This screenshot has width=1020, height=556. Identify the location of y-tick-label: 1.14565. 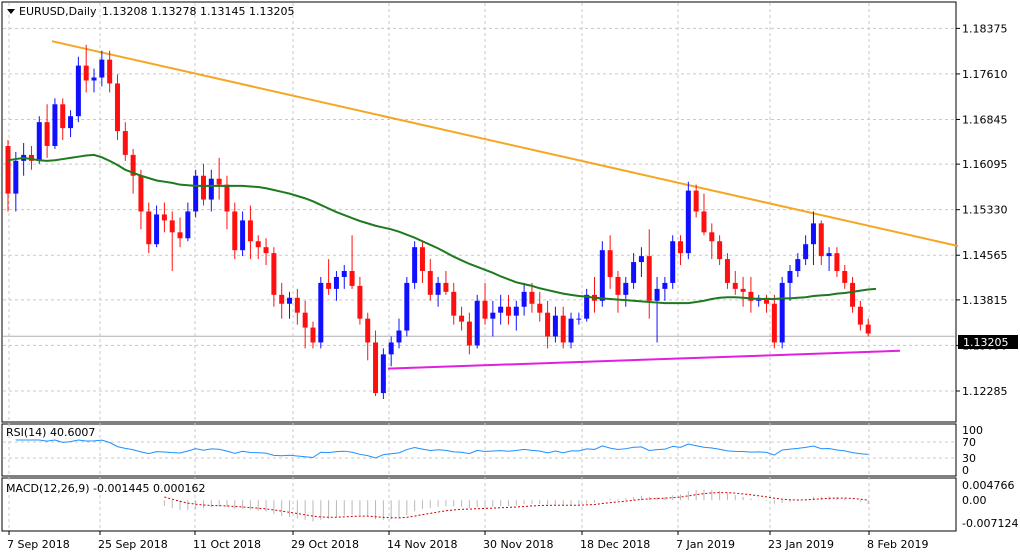
(985, 255).